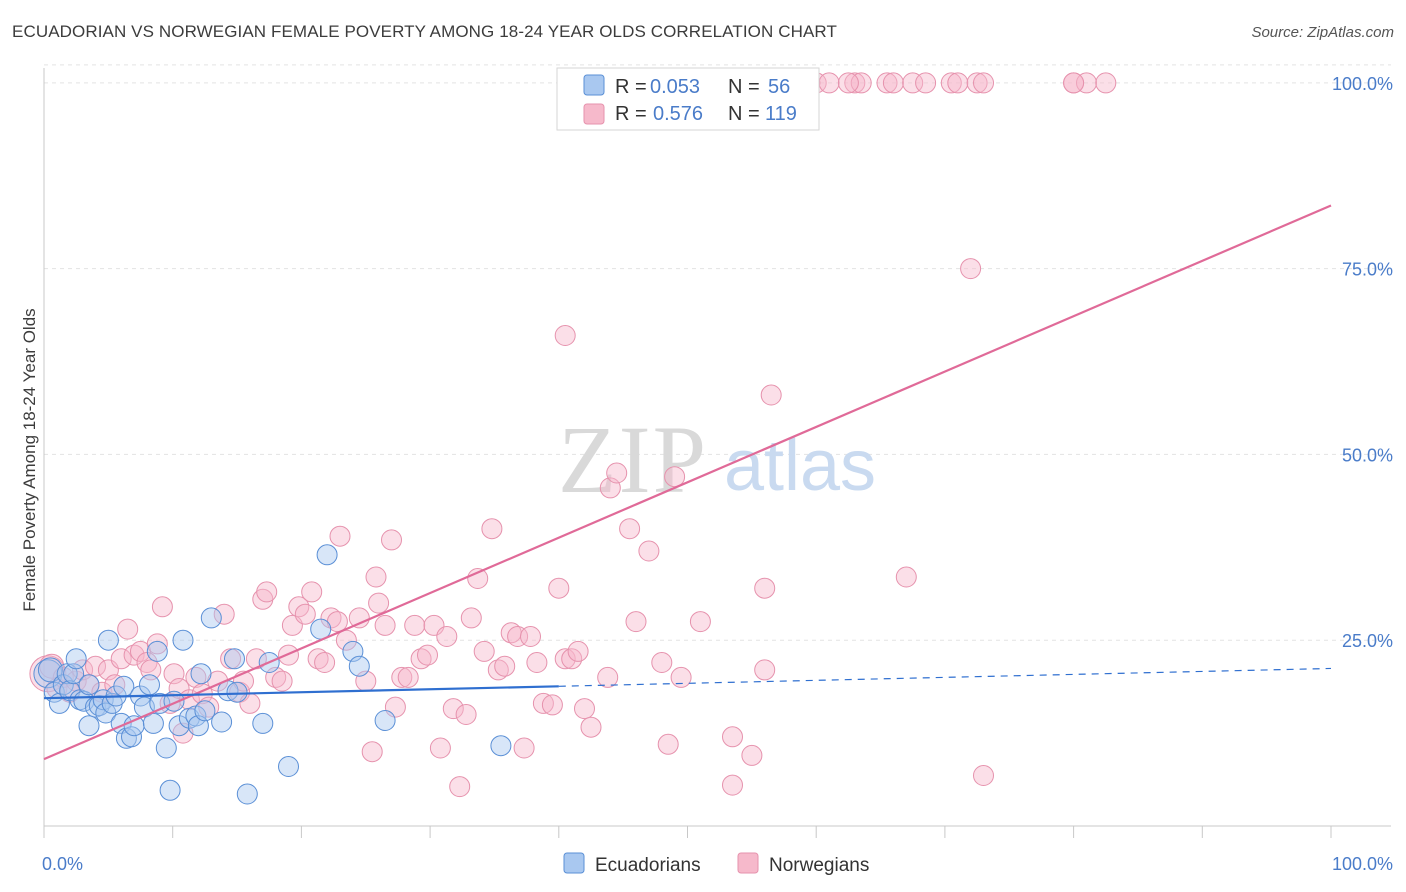 The image size is (1406, 892). What do you see at coordinates (688, 99) in the screenshot?
I see `stats-legend-box: R = 0.053 N = 56 R = 0.576 N = 119` at bounding box center [688, 99].